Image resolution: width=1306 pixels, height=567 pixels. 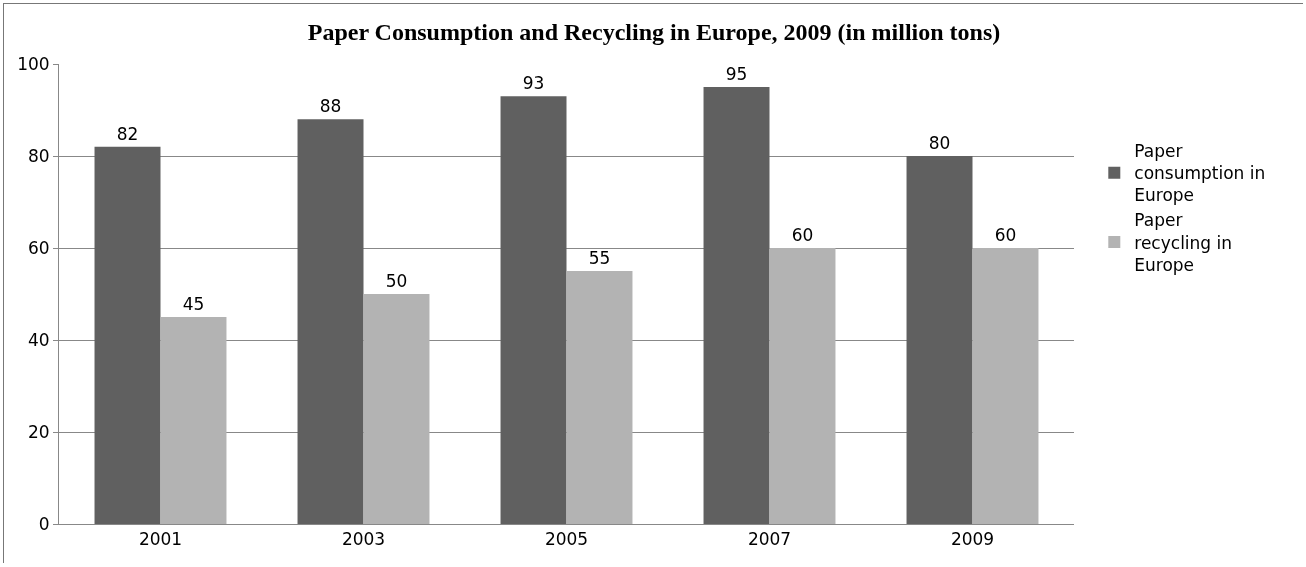 What do you see at coordinates (33, 63) in the screenshot?
I see `y-tick-label: 100` at bounding box center [33, 63].